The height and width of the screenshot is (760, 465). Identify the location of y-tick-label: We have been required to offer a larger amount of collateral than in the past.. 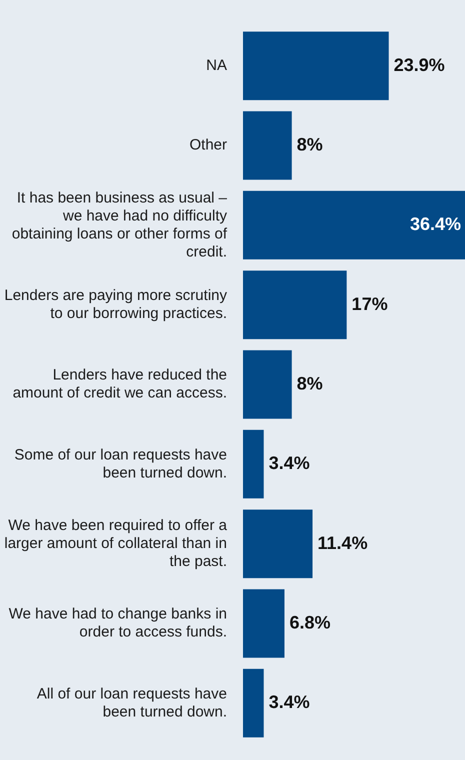
(116, 543).